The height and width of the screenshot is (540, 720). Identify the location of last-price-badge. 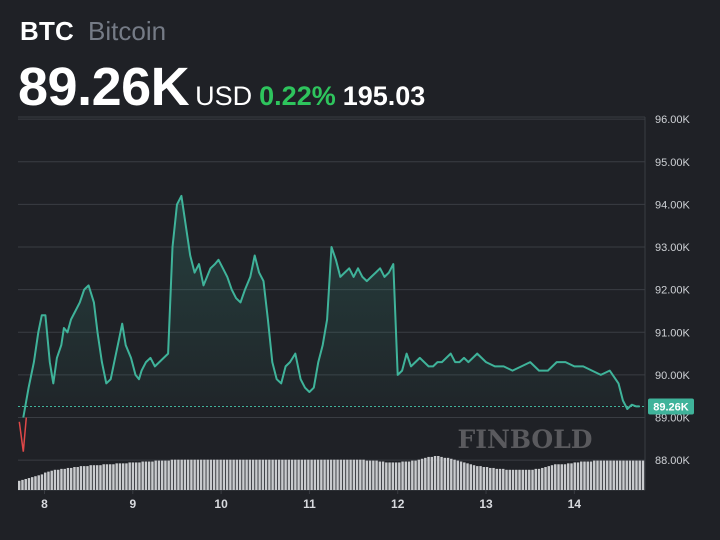
(671, 406).